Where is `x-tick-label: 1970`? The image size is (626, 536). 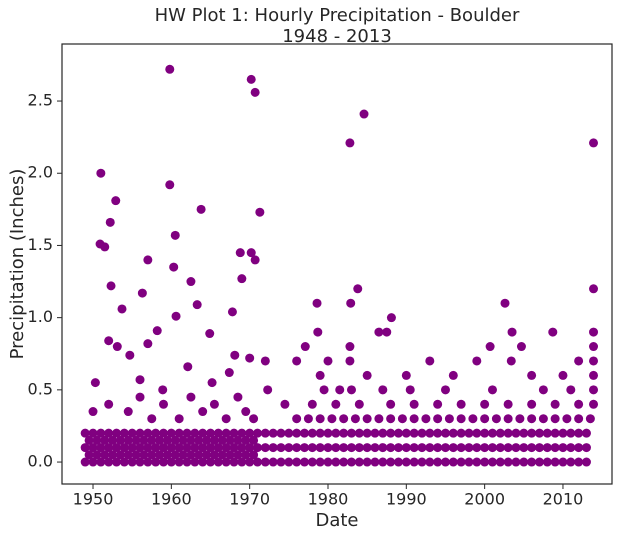
x-tick-label: 1970 is located at coordinates (249, 499).